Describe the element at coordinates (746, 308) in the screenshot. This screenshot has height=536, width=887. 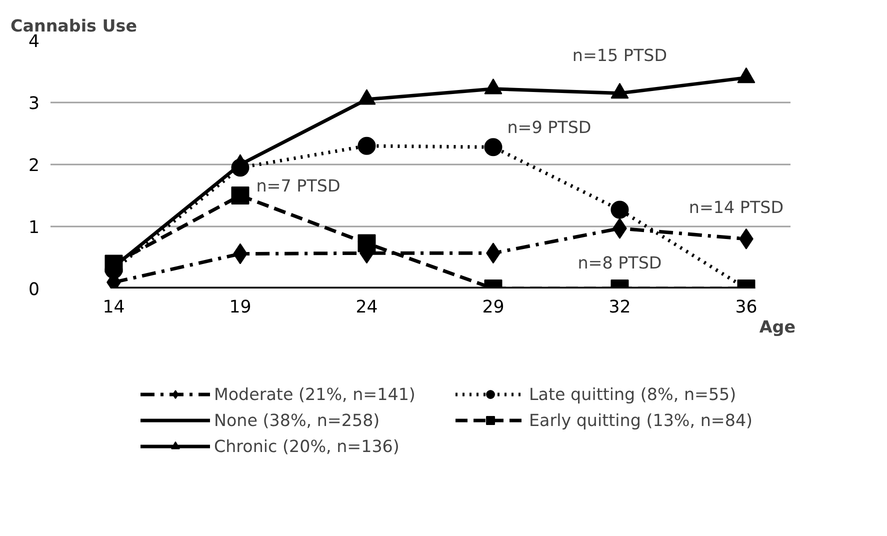
I see `x-tick-label: 36` at that location.